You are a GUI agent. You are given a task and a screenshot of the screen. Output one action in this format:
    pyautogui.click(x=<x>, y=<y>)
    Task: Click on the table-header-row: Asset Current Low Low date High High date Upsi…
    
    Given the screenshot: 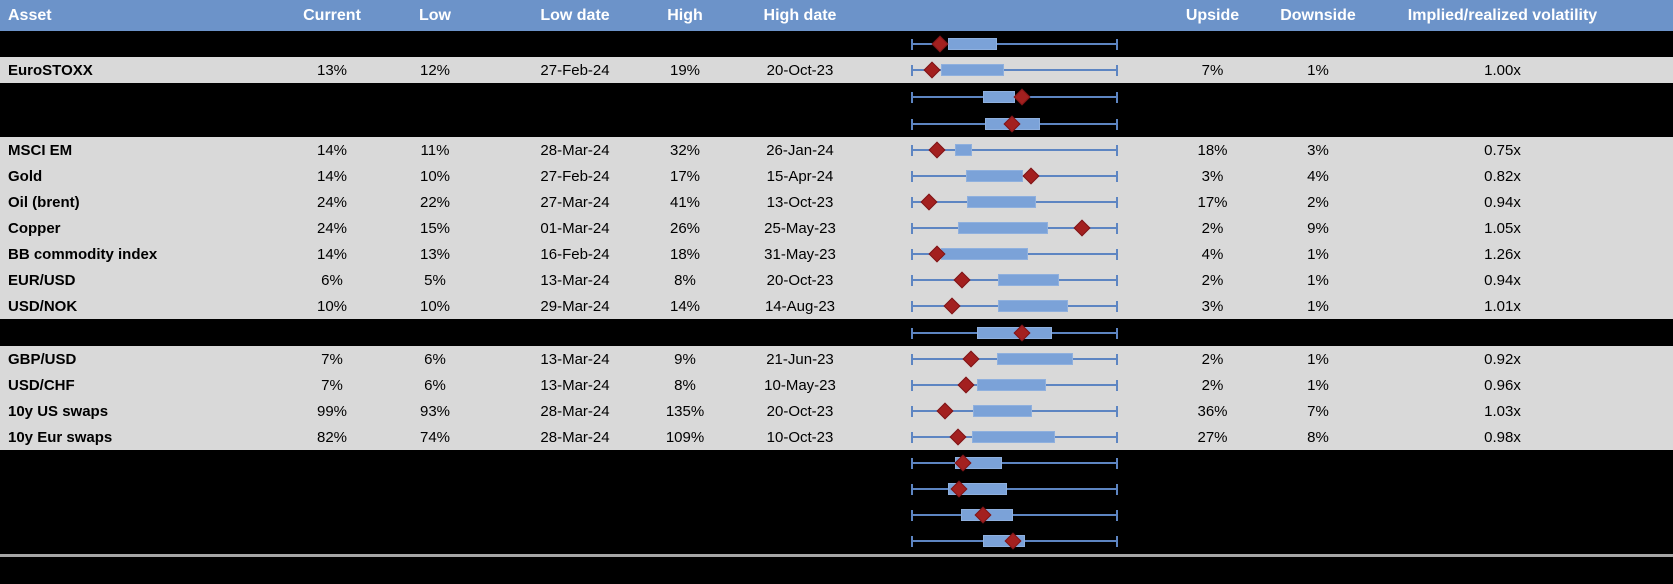 What is the action you would take?
    pyautogui.click(x=836, y=15)
    